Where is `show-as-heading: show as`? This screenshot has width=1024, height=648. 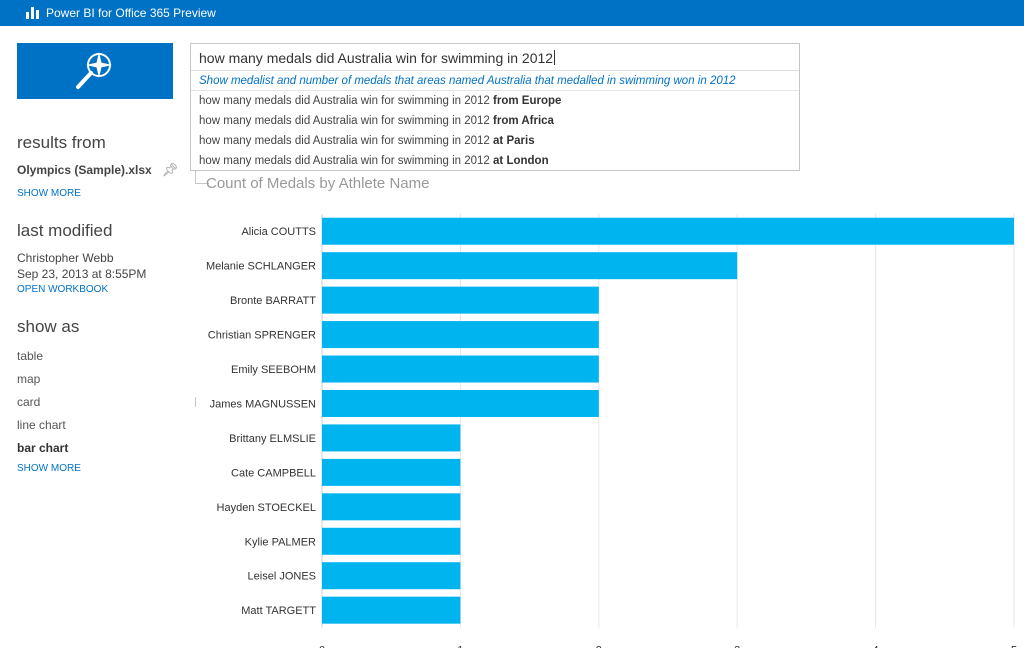 show-as-heading: show as is located at coordinates (48, 326).